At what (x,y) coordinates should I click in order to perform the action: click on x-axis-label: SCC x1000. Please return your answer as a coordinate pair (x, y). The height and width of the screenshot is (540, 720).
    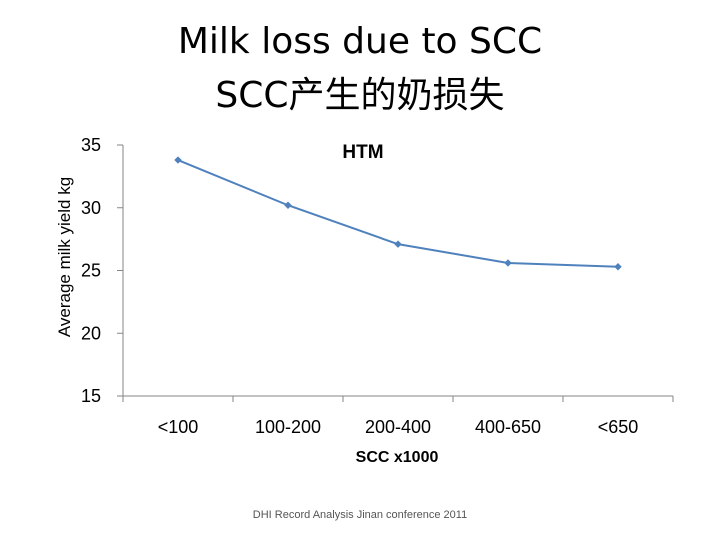
    Looking at the image, I should click on (397, 457).